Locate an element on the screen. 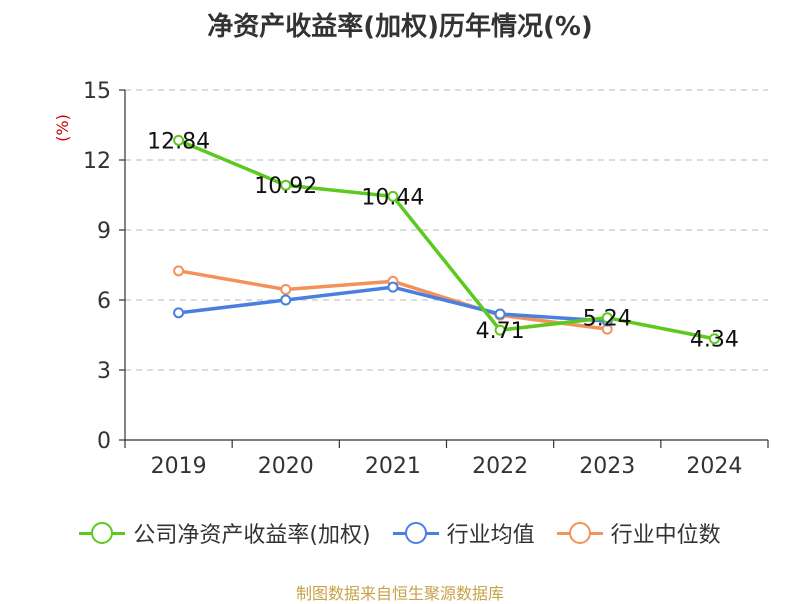 The height and width of the screenshot is (604, 800). y-tick-label: 0 is located at coordinates (104, 441).